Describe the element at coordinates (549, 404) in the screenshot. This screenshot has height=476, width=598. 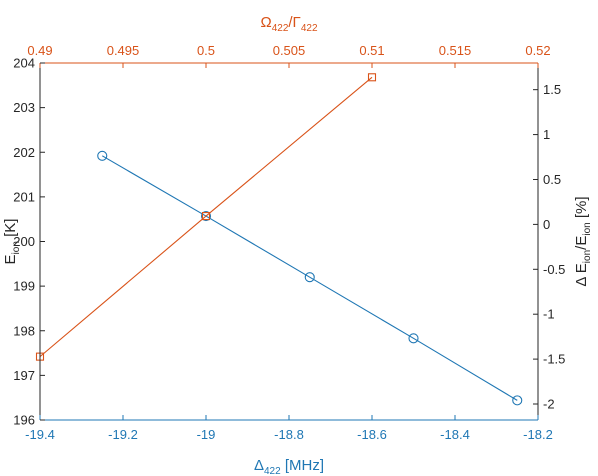
I see `right-tick-label: -2` at that location.